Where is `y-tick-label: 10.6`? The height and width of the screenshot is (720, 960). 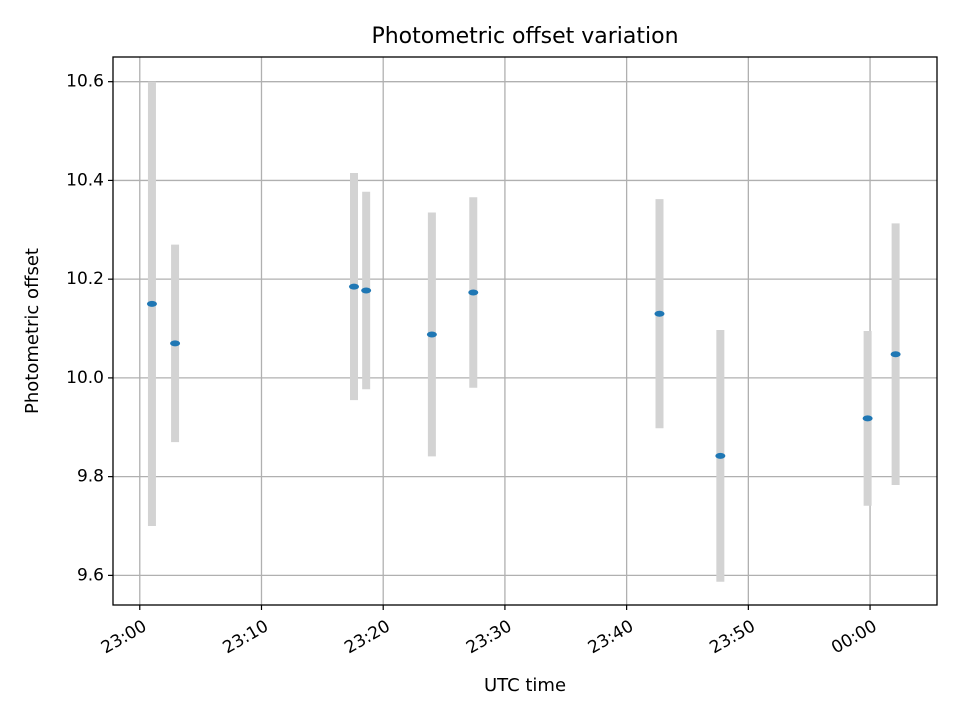
y-tick-label: 10.6 is located at coordinates (85, 82).